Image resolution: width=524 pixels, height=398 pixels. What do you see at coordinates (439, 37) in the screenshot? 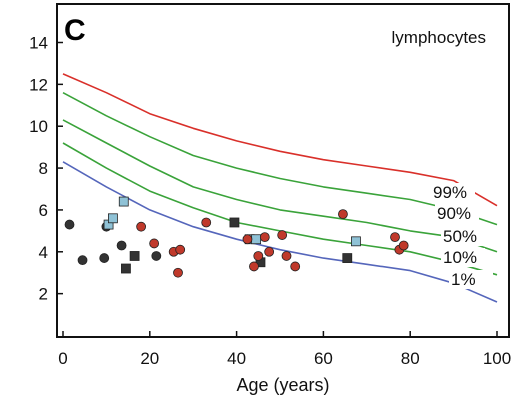
I see `chart-annotation: lymphocytes` at bounding box center [439, 37].